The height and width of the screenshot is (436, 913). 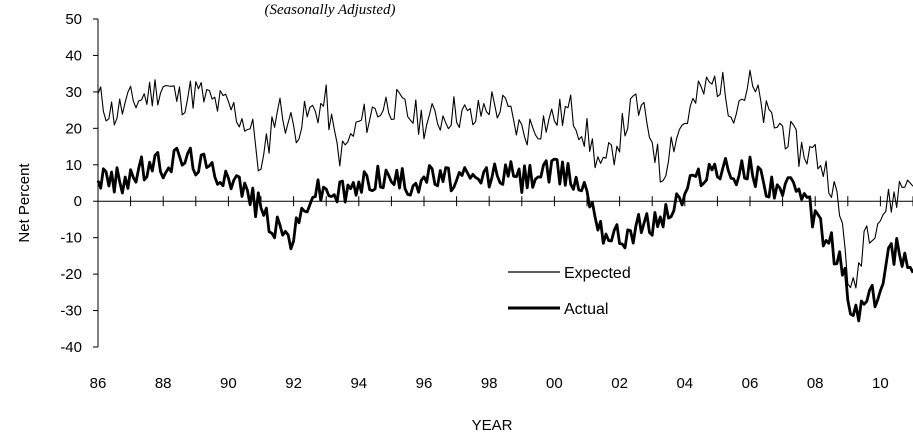 I want to click on y-tick-label: -10, so click(x=71, y=238).